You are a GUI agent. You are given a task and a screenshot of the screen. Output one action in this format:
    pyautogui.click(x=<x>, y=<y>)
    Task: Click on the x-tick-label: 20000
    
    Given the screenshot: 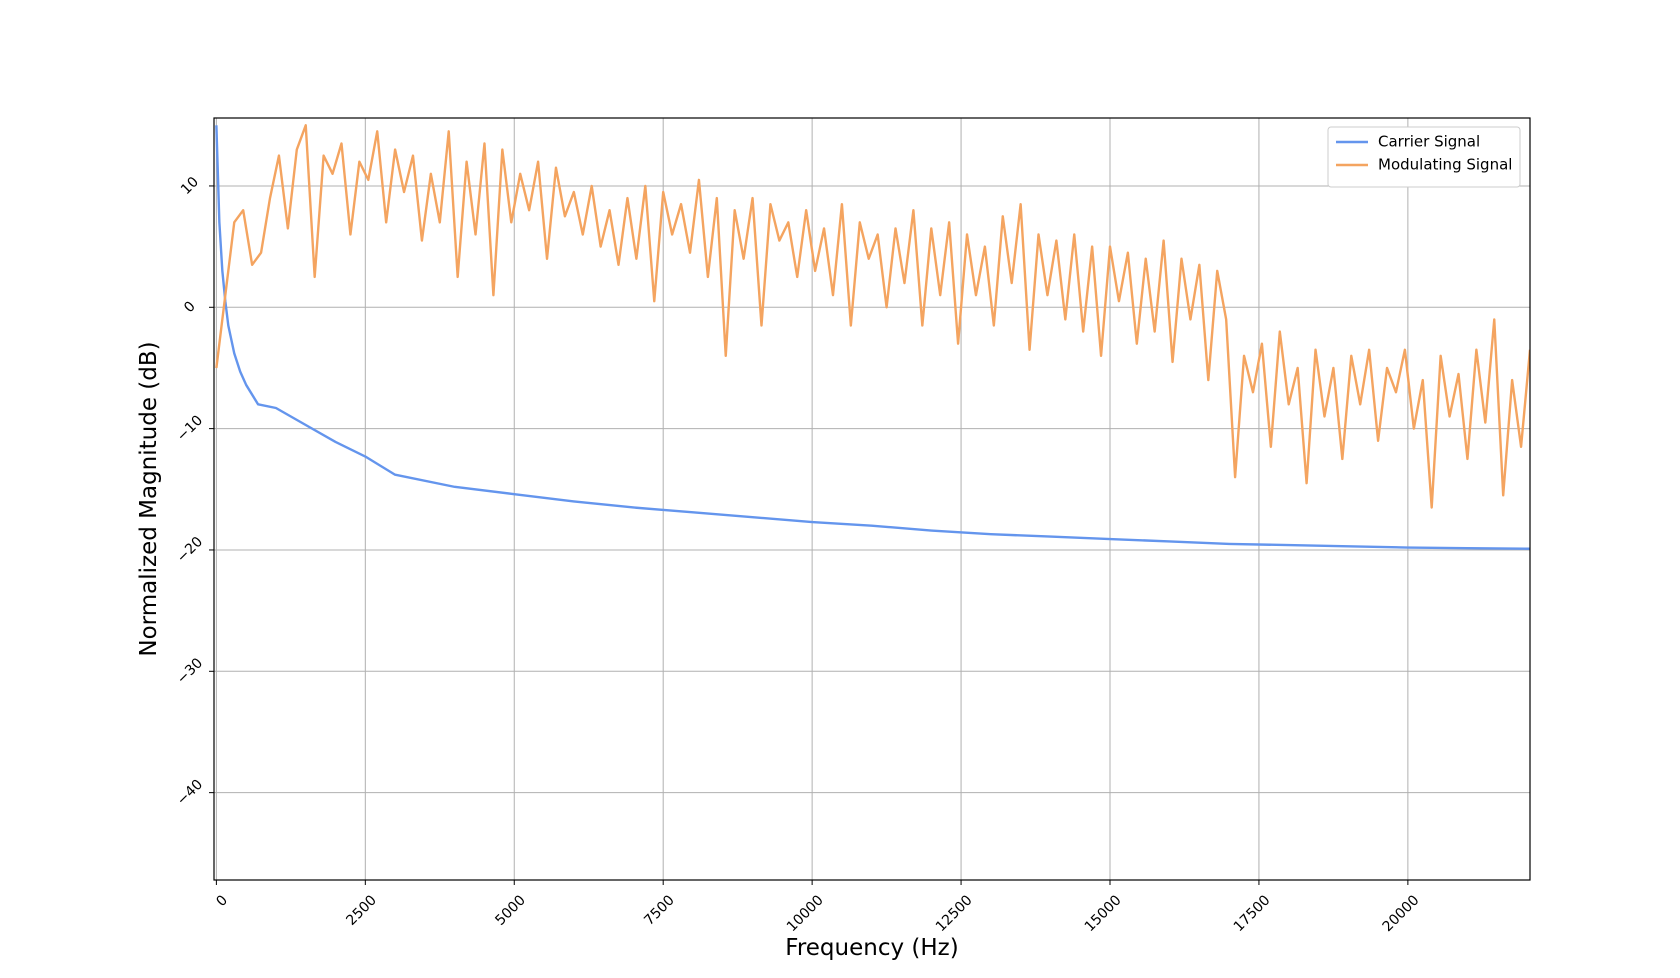 What is the action you would take?
    pyautogui.click(x=1401, y=913)
    